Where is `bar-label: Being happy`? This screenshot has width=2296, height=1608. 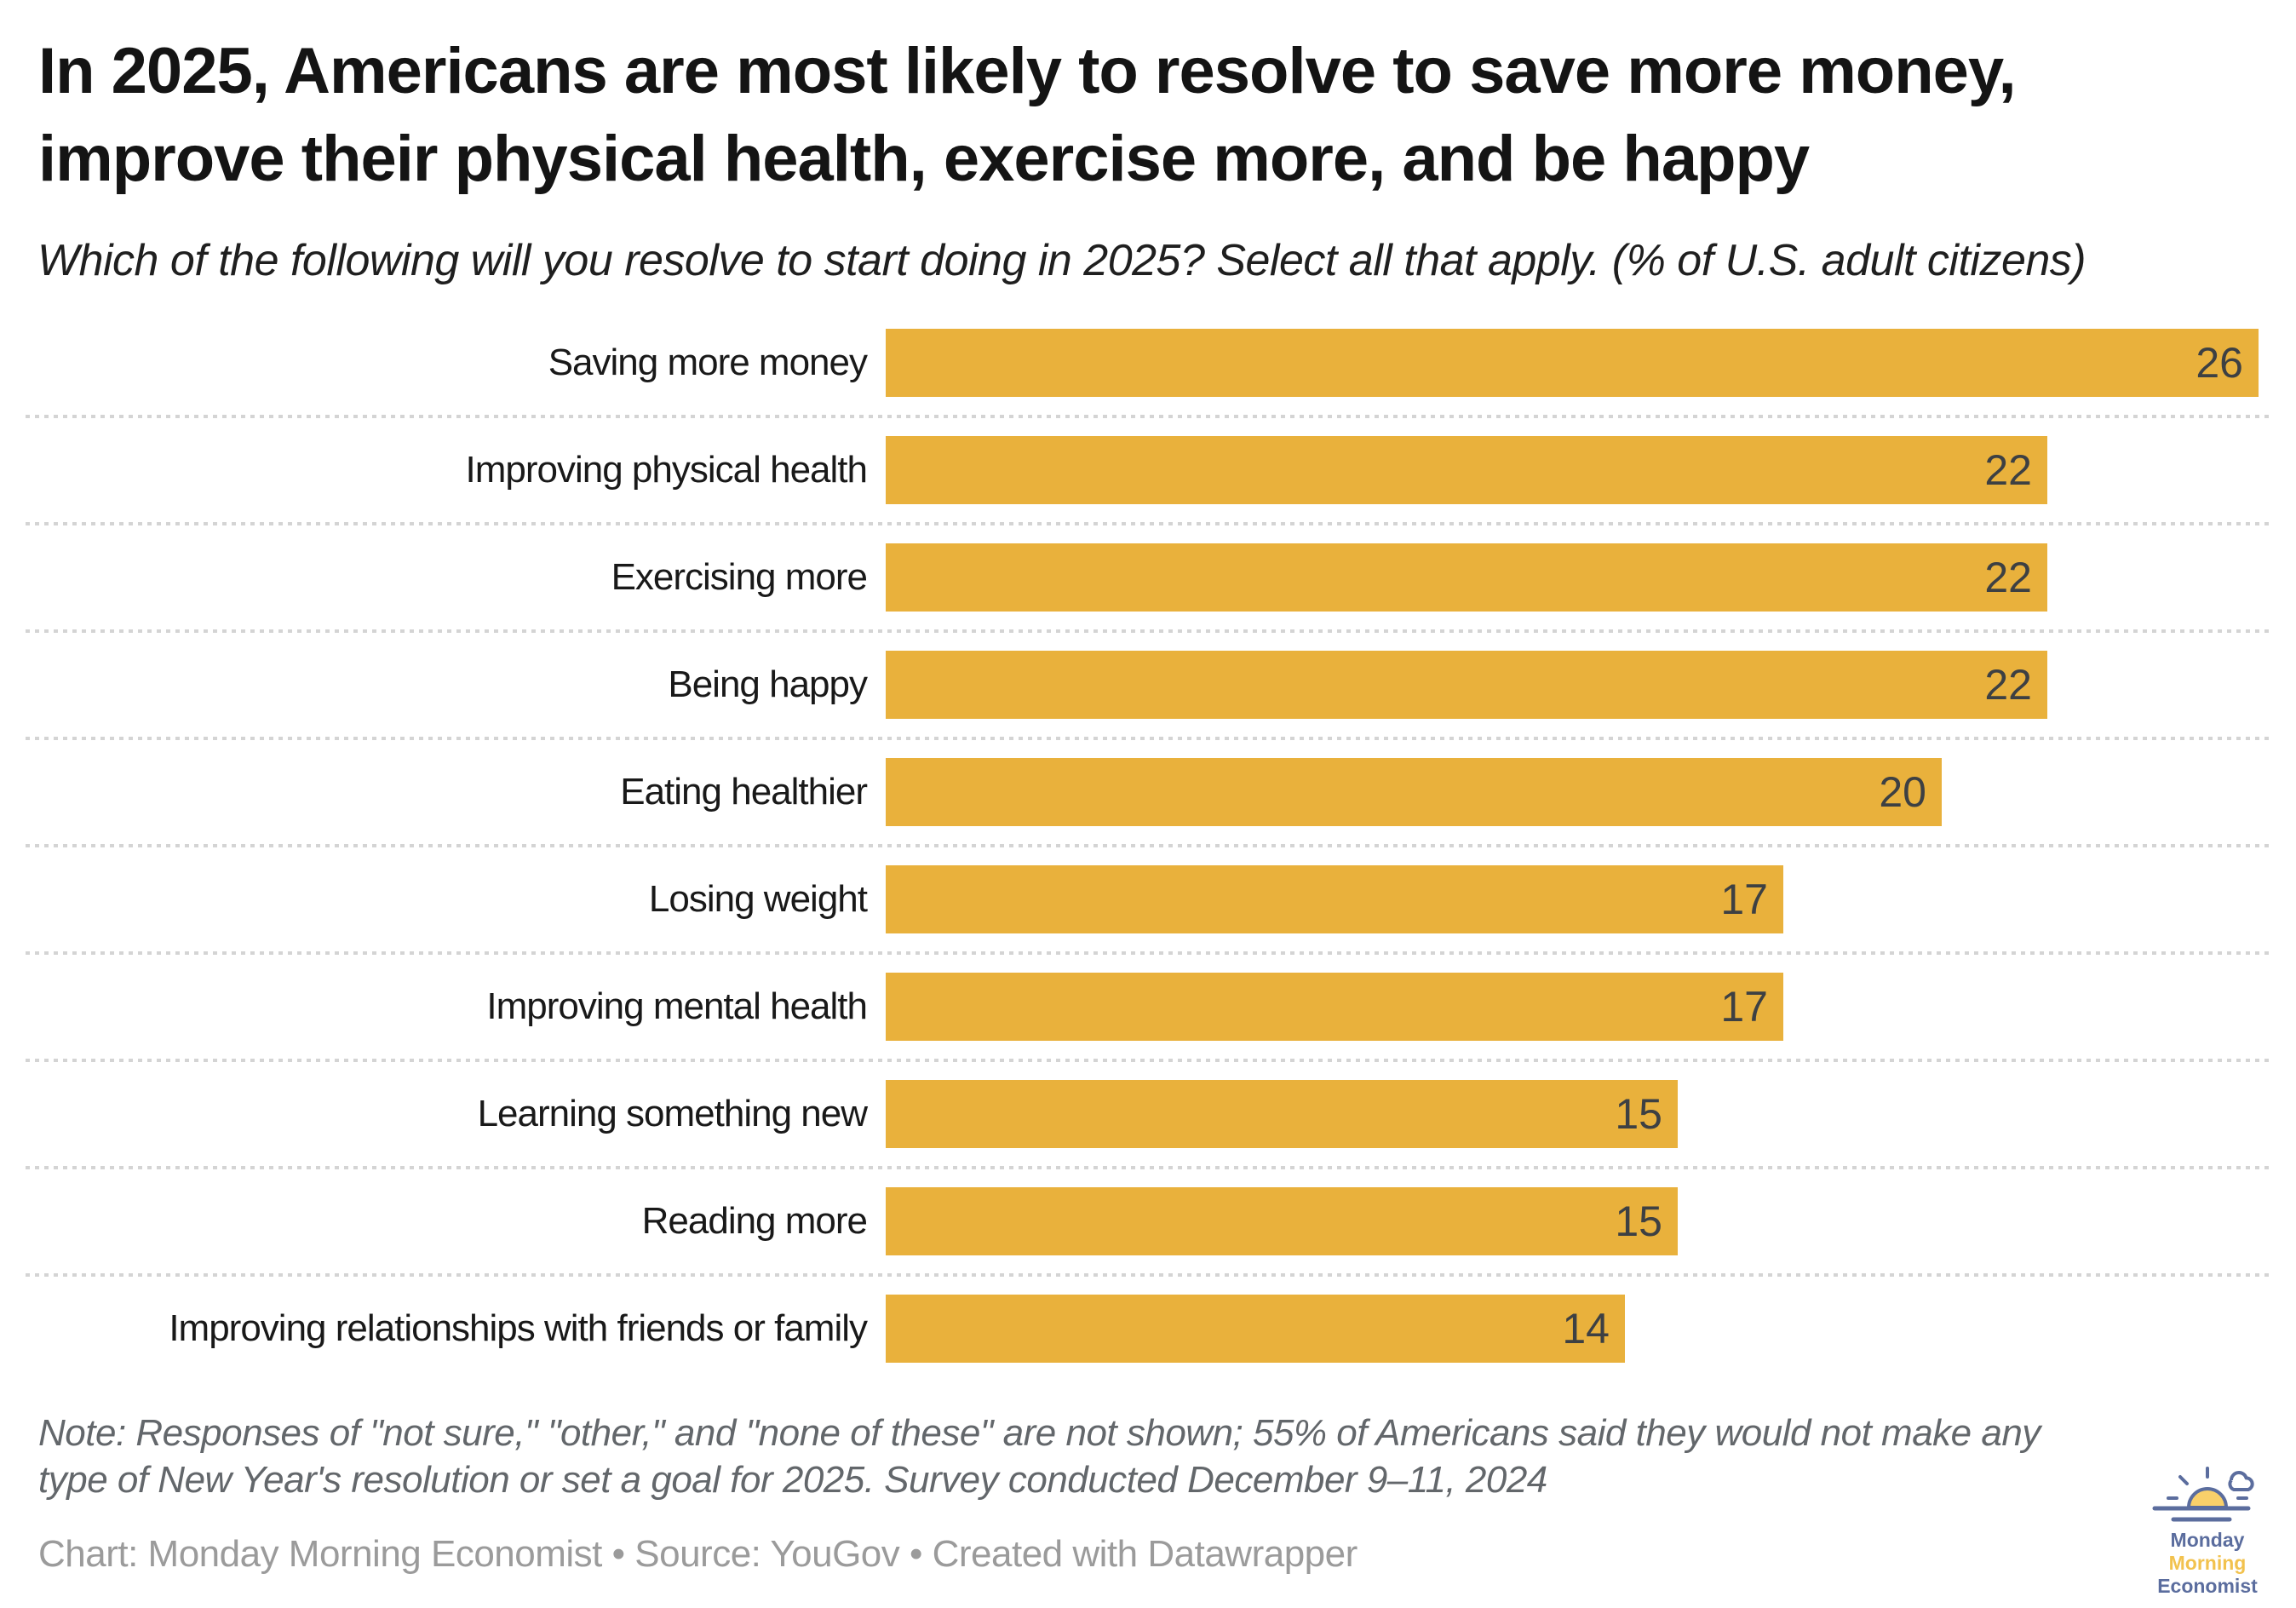
bar-label: Being happy is located at coordinates (768, 684).